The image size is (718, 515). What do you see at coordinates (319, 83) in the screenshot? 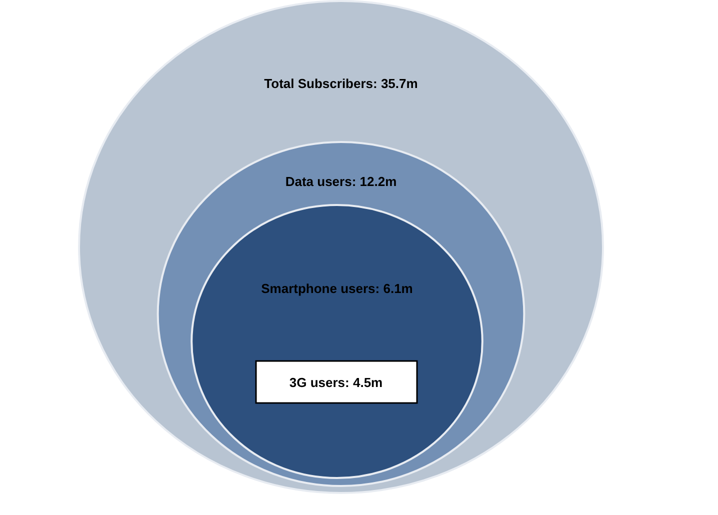
I see `category-label: Total Subscribers` at bounding box center [319, 83].